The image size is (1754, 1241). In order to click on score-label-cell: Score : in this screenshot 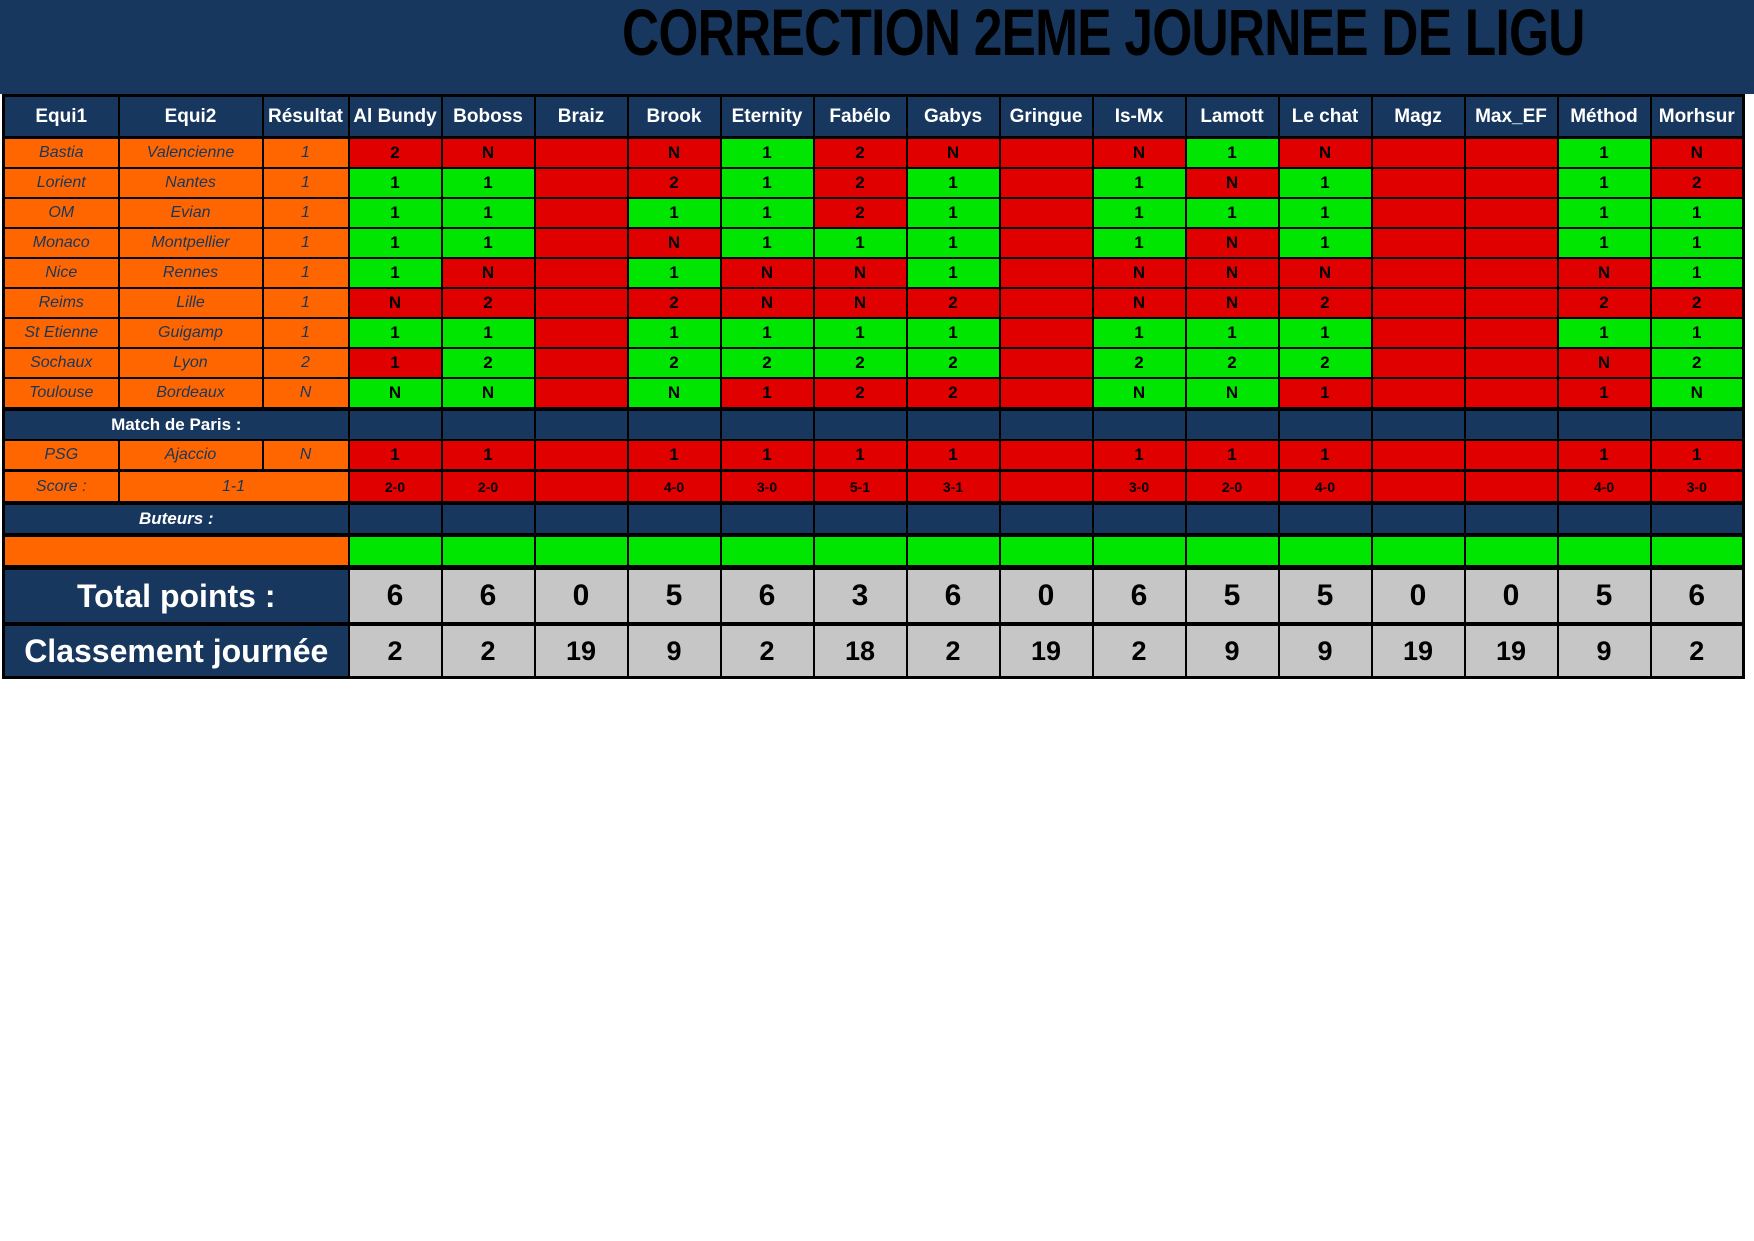, I will do `click(61, 486)`.